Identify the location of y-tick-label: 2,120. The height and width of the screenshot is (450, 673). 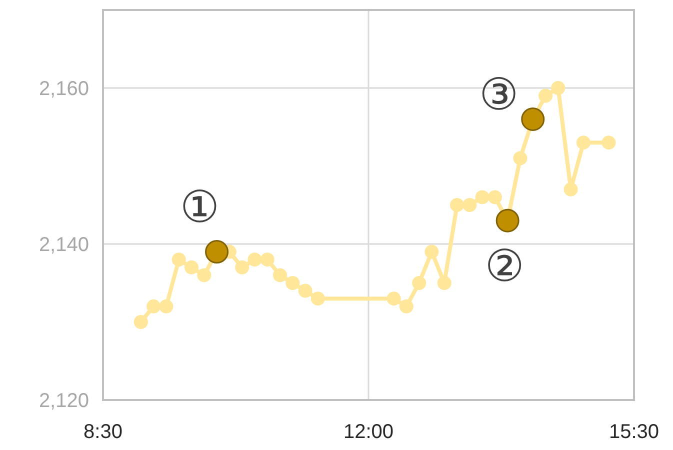
(63, 401).